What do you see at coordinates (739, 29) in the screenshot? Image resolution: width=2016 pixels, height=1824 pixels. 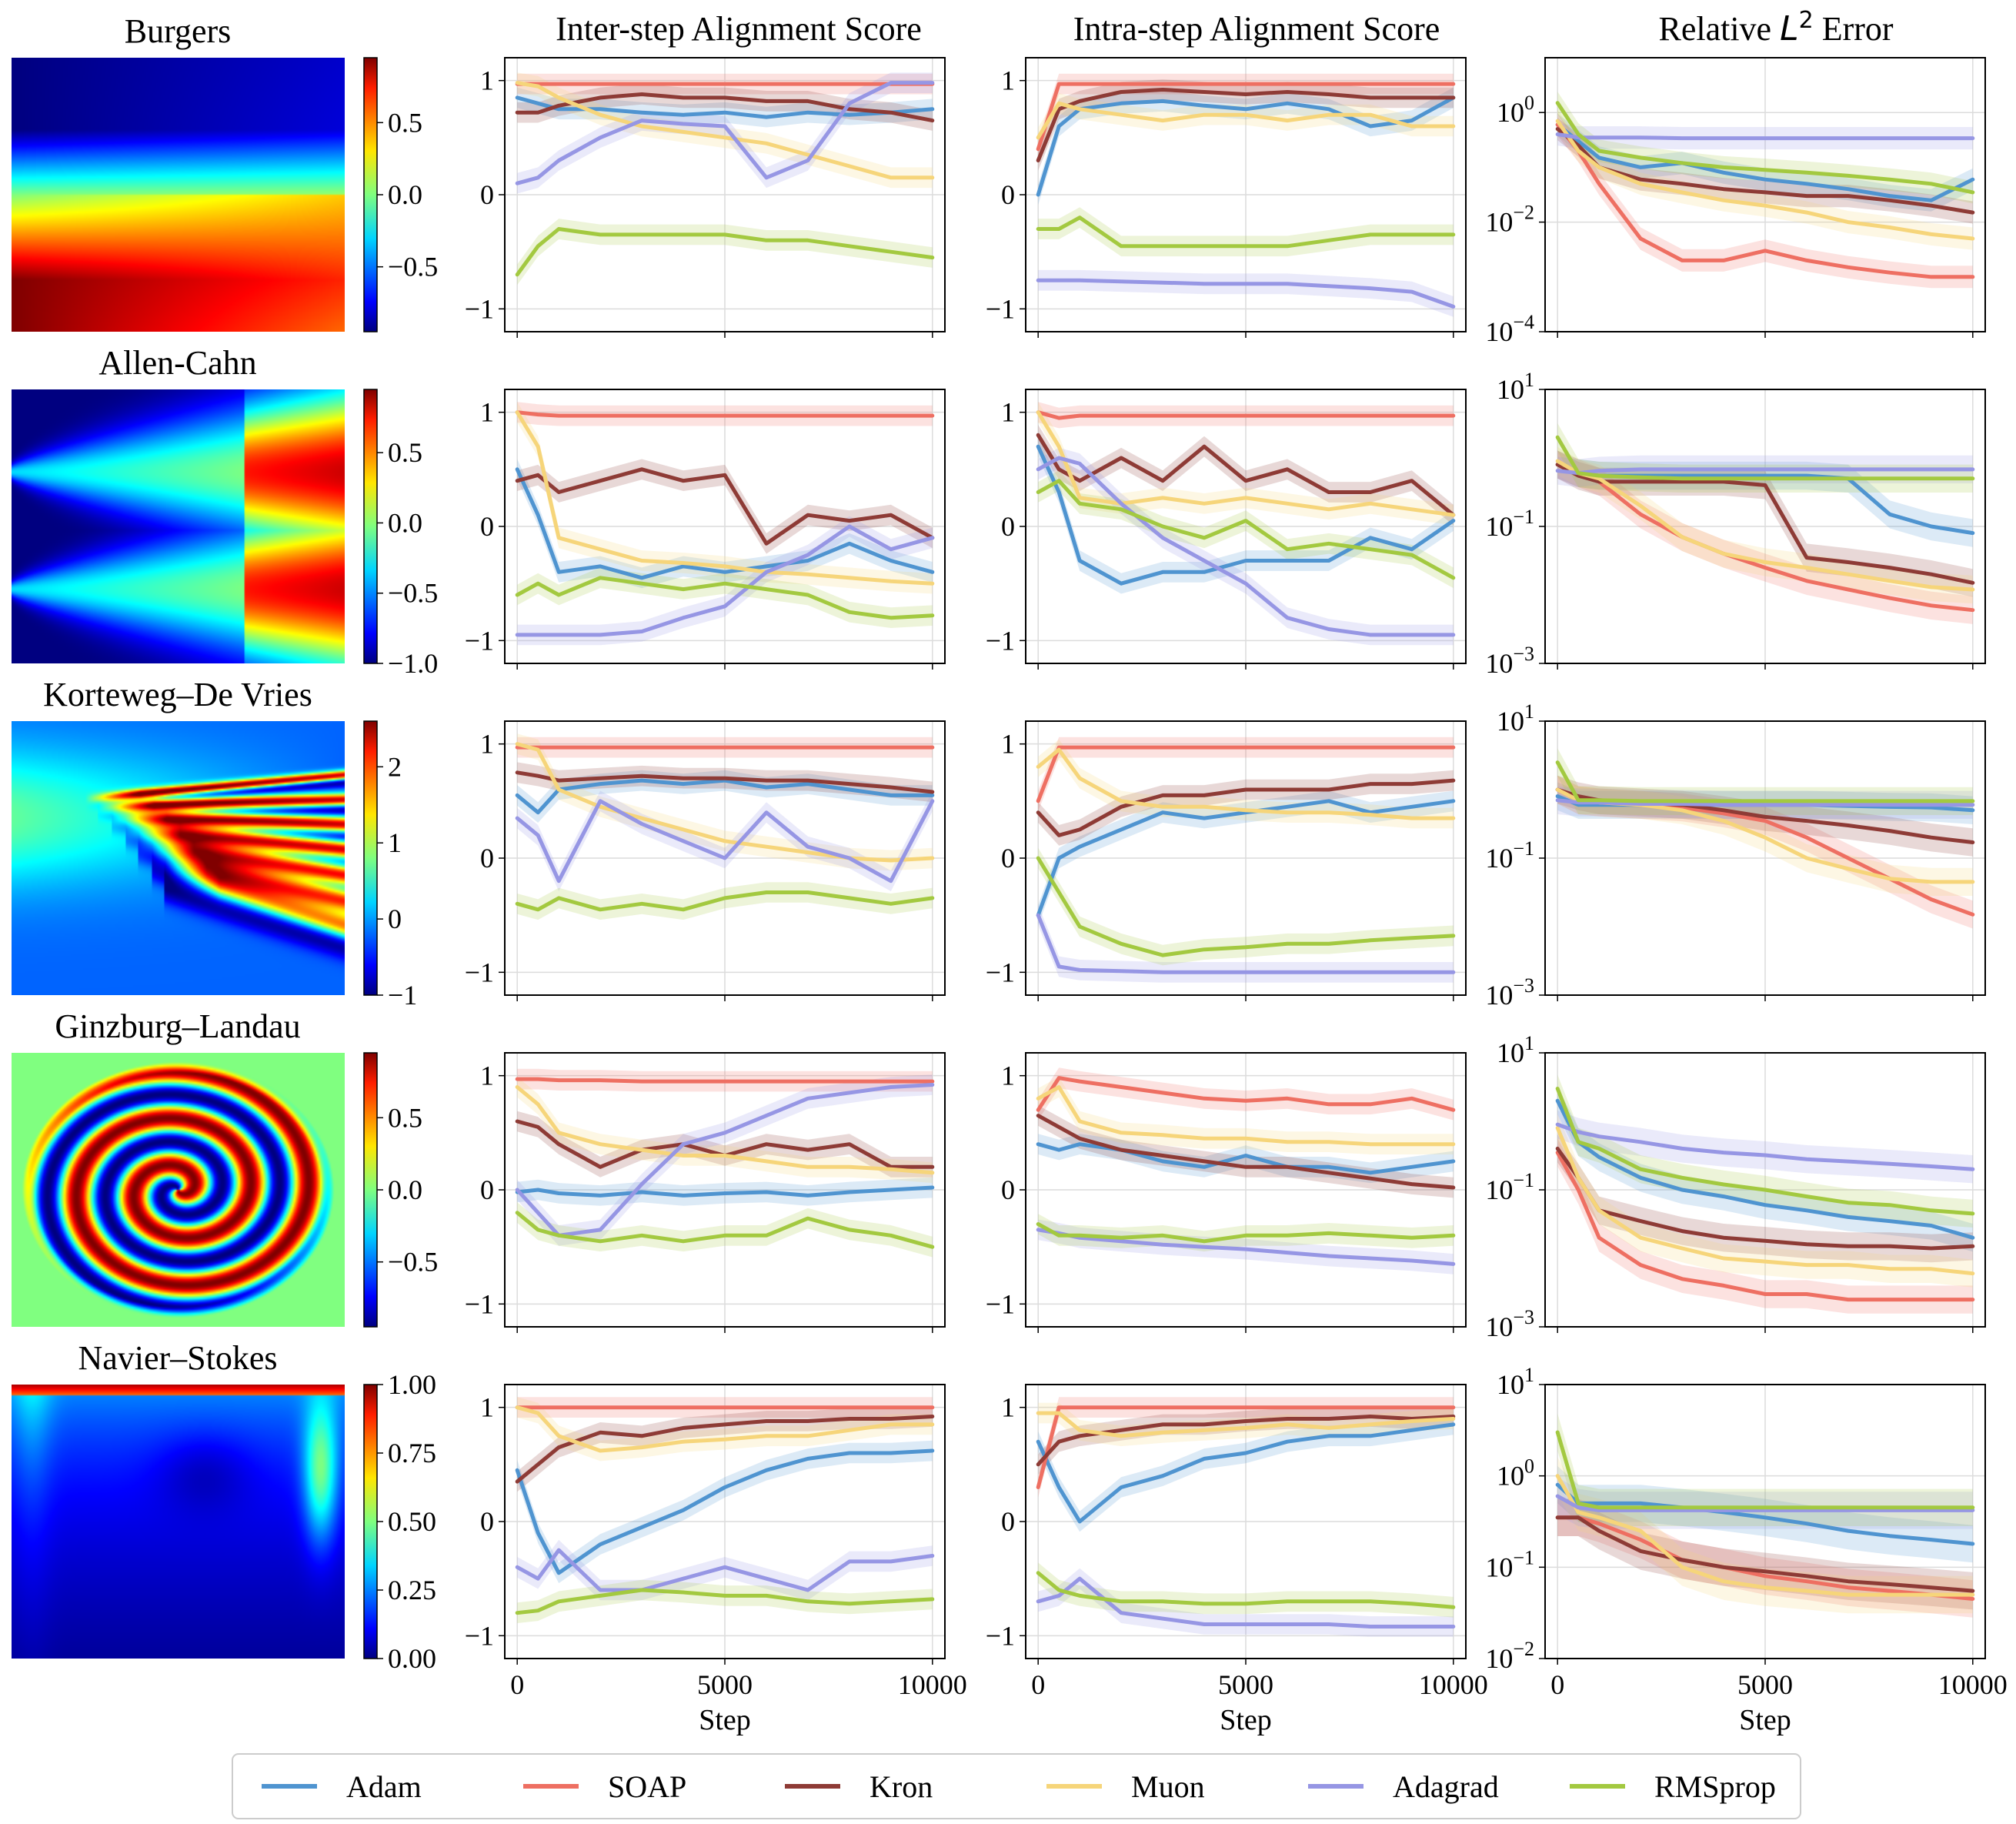 I see `inter-column-title: Inter-step Alignment Score` at bounding box center [739, 29].